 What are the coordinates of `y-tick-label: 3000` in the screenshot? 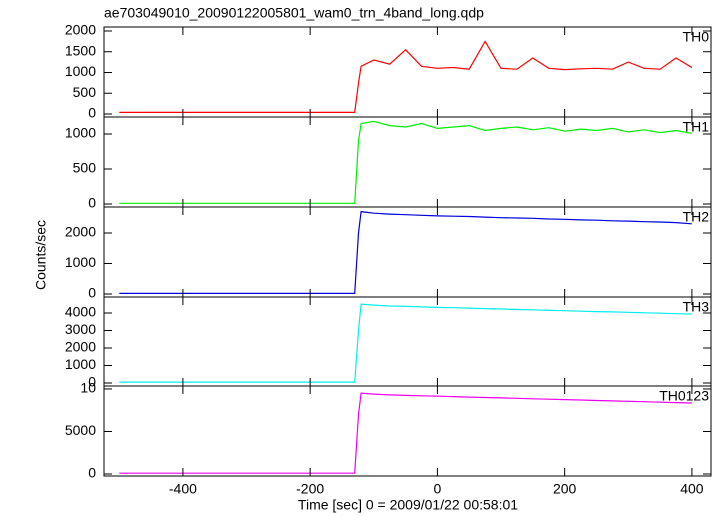 It's located at (80, 329).